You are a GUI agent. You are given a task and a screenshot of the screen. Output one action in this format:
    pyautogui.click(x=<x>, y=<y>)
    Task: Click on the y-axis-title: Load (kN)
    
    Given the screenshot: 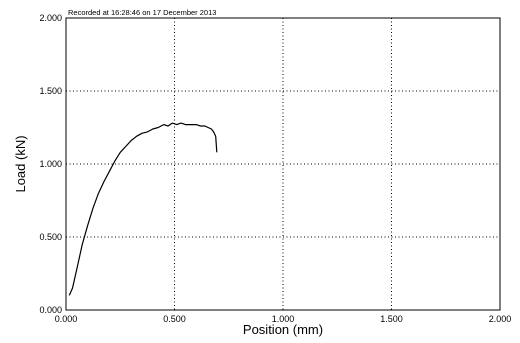 What is the action you would take?
    pyautogui.click(x=20, y=163)
    